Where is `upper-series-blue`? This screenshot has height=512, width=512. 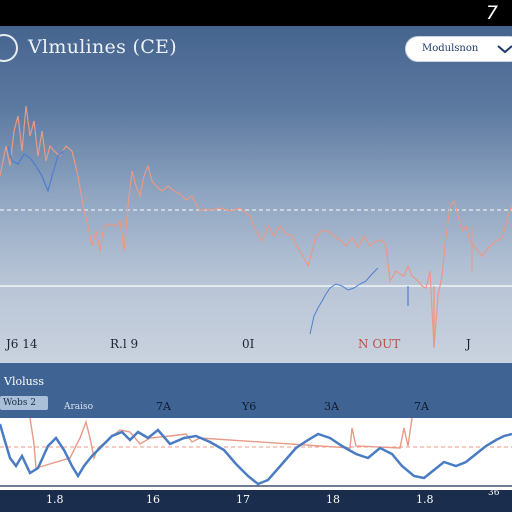
upper-series-blue is located at coordinates (36, 169).